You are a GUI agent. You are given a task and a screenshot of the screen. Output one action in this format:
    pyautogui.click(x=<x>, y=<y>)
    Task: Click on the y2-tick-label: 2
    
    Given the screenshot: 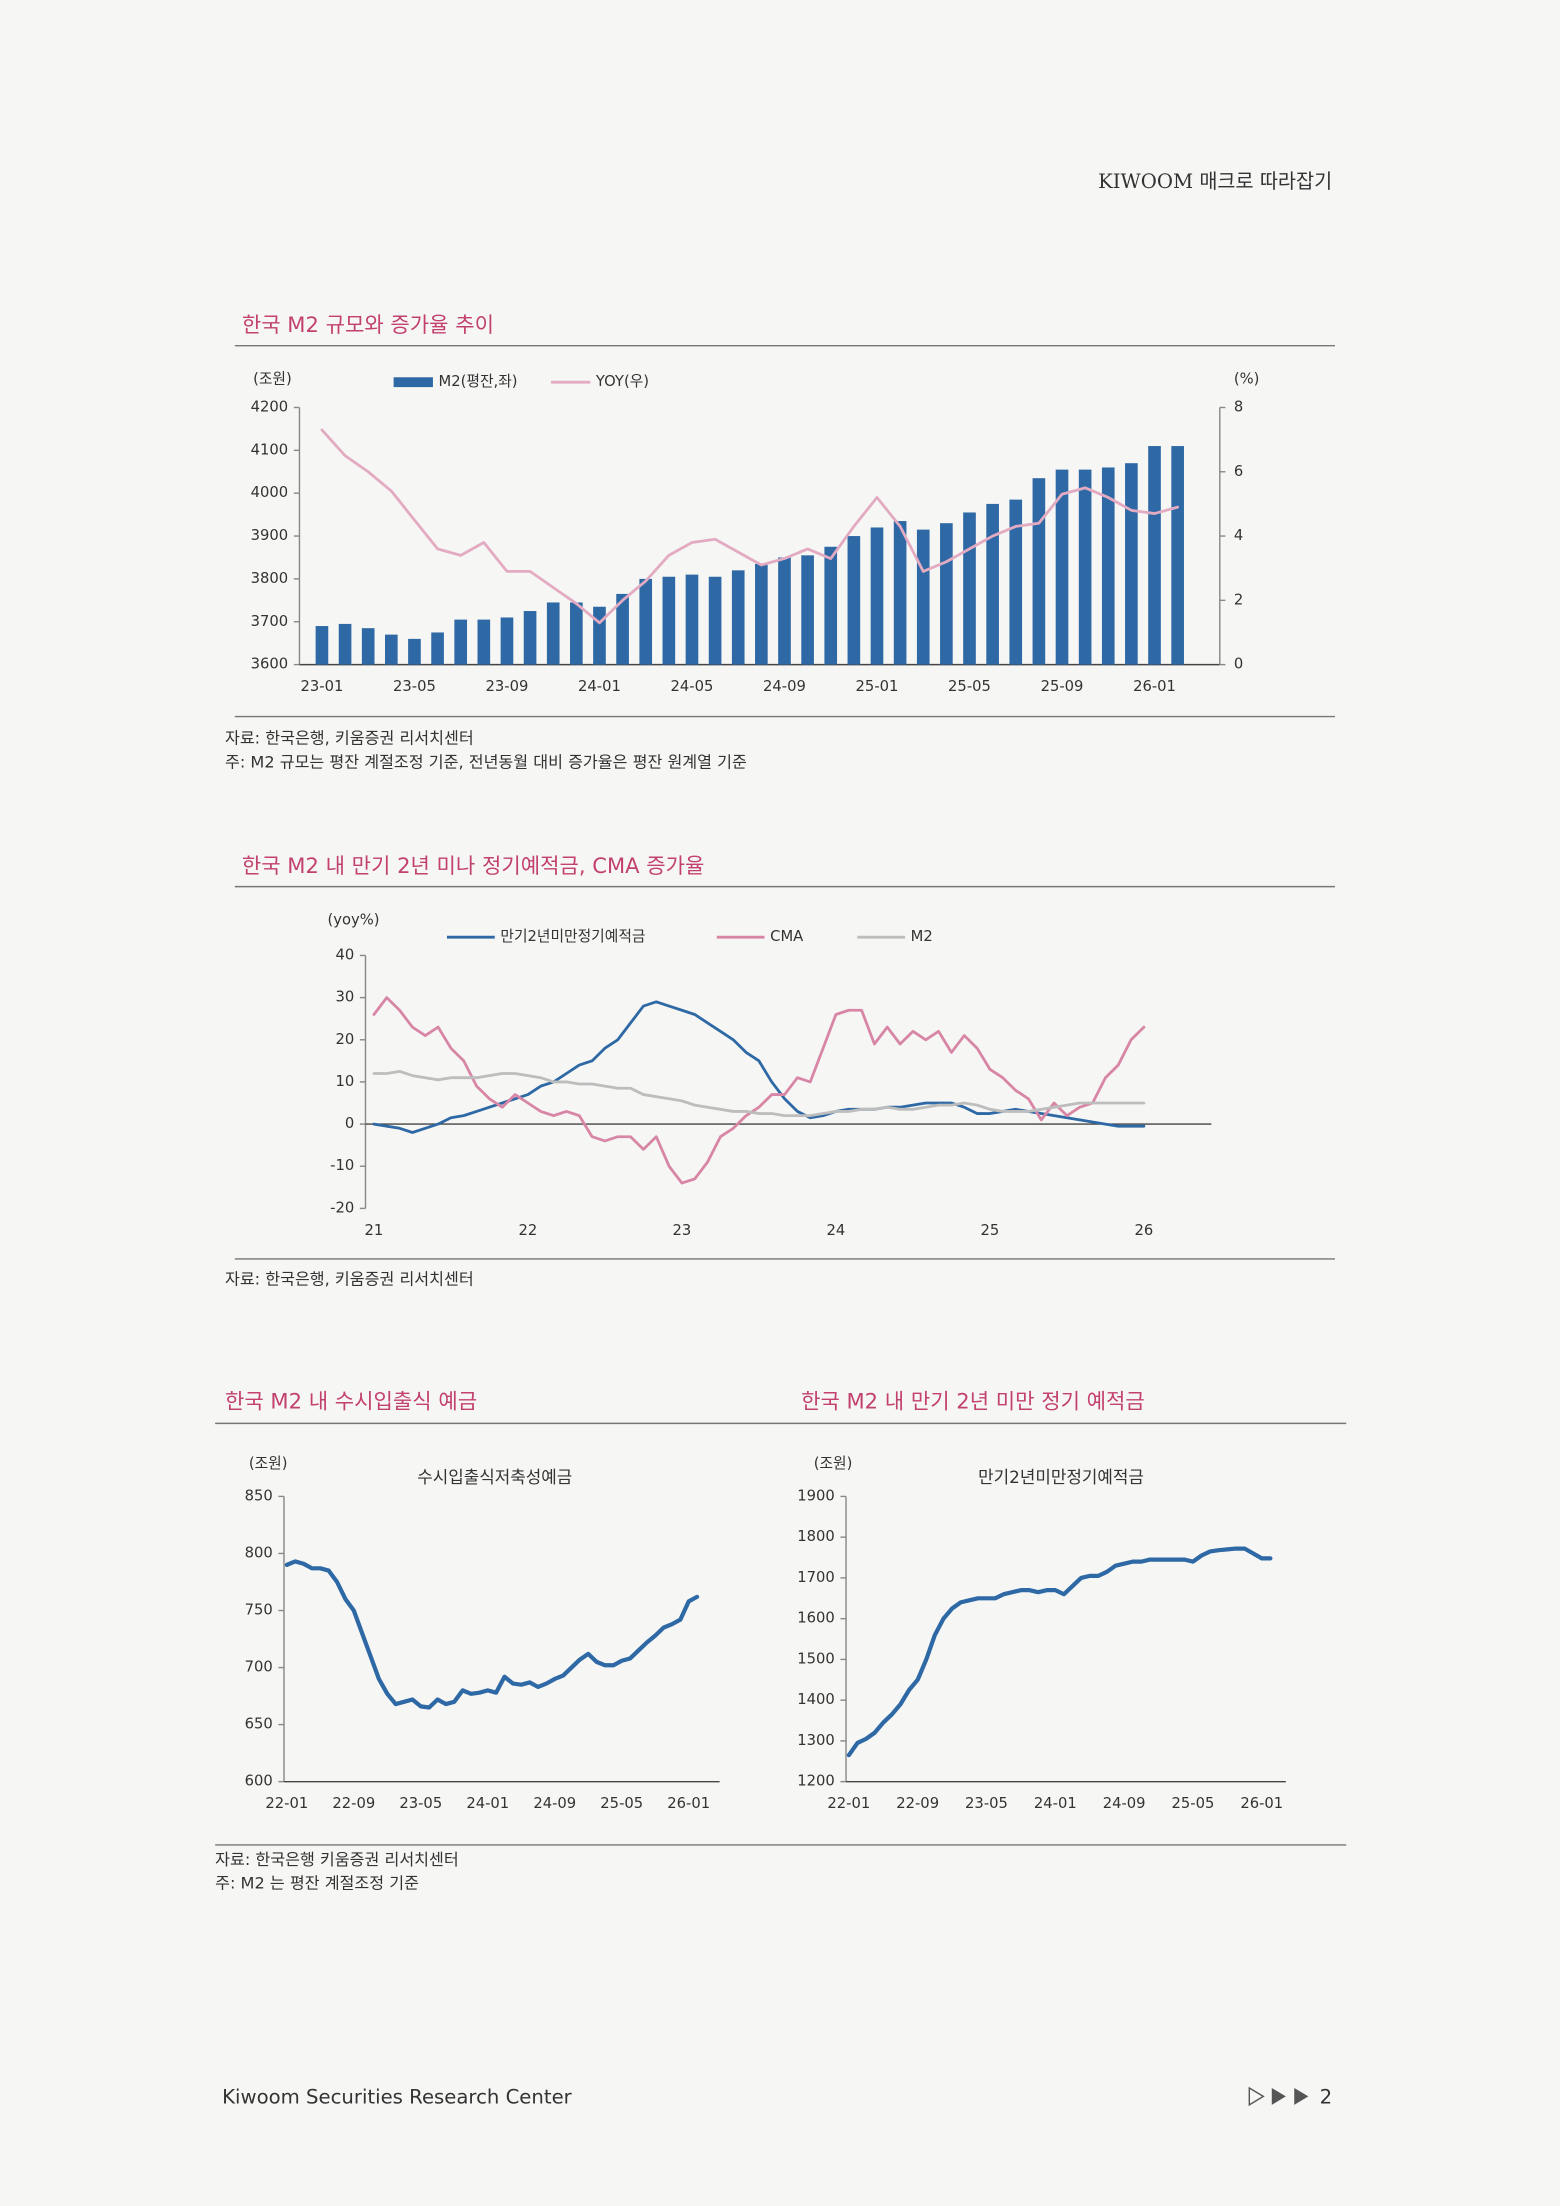 What is the action you would take?
    pyautogui.click(x=1238, y=599)
    